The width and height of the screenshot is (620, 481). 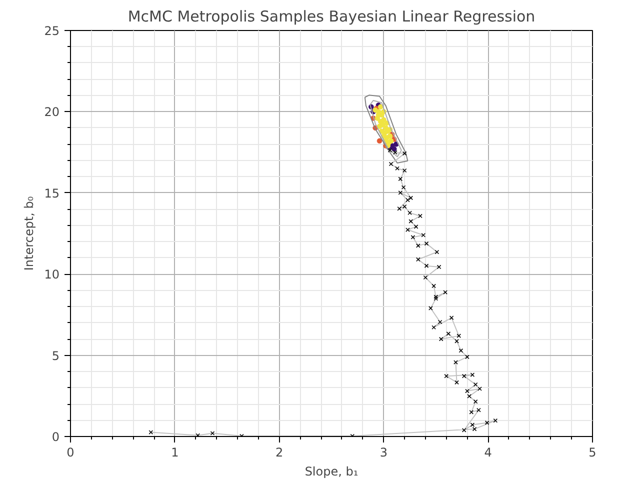 I want to click on x-tick-label: 1, so click(x=175, y=453).